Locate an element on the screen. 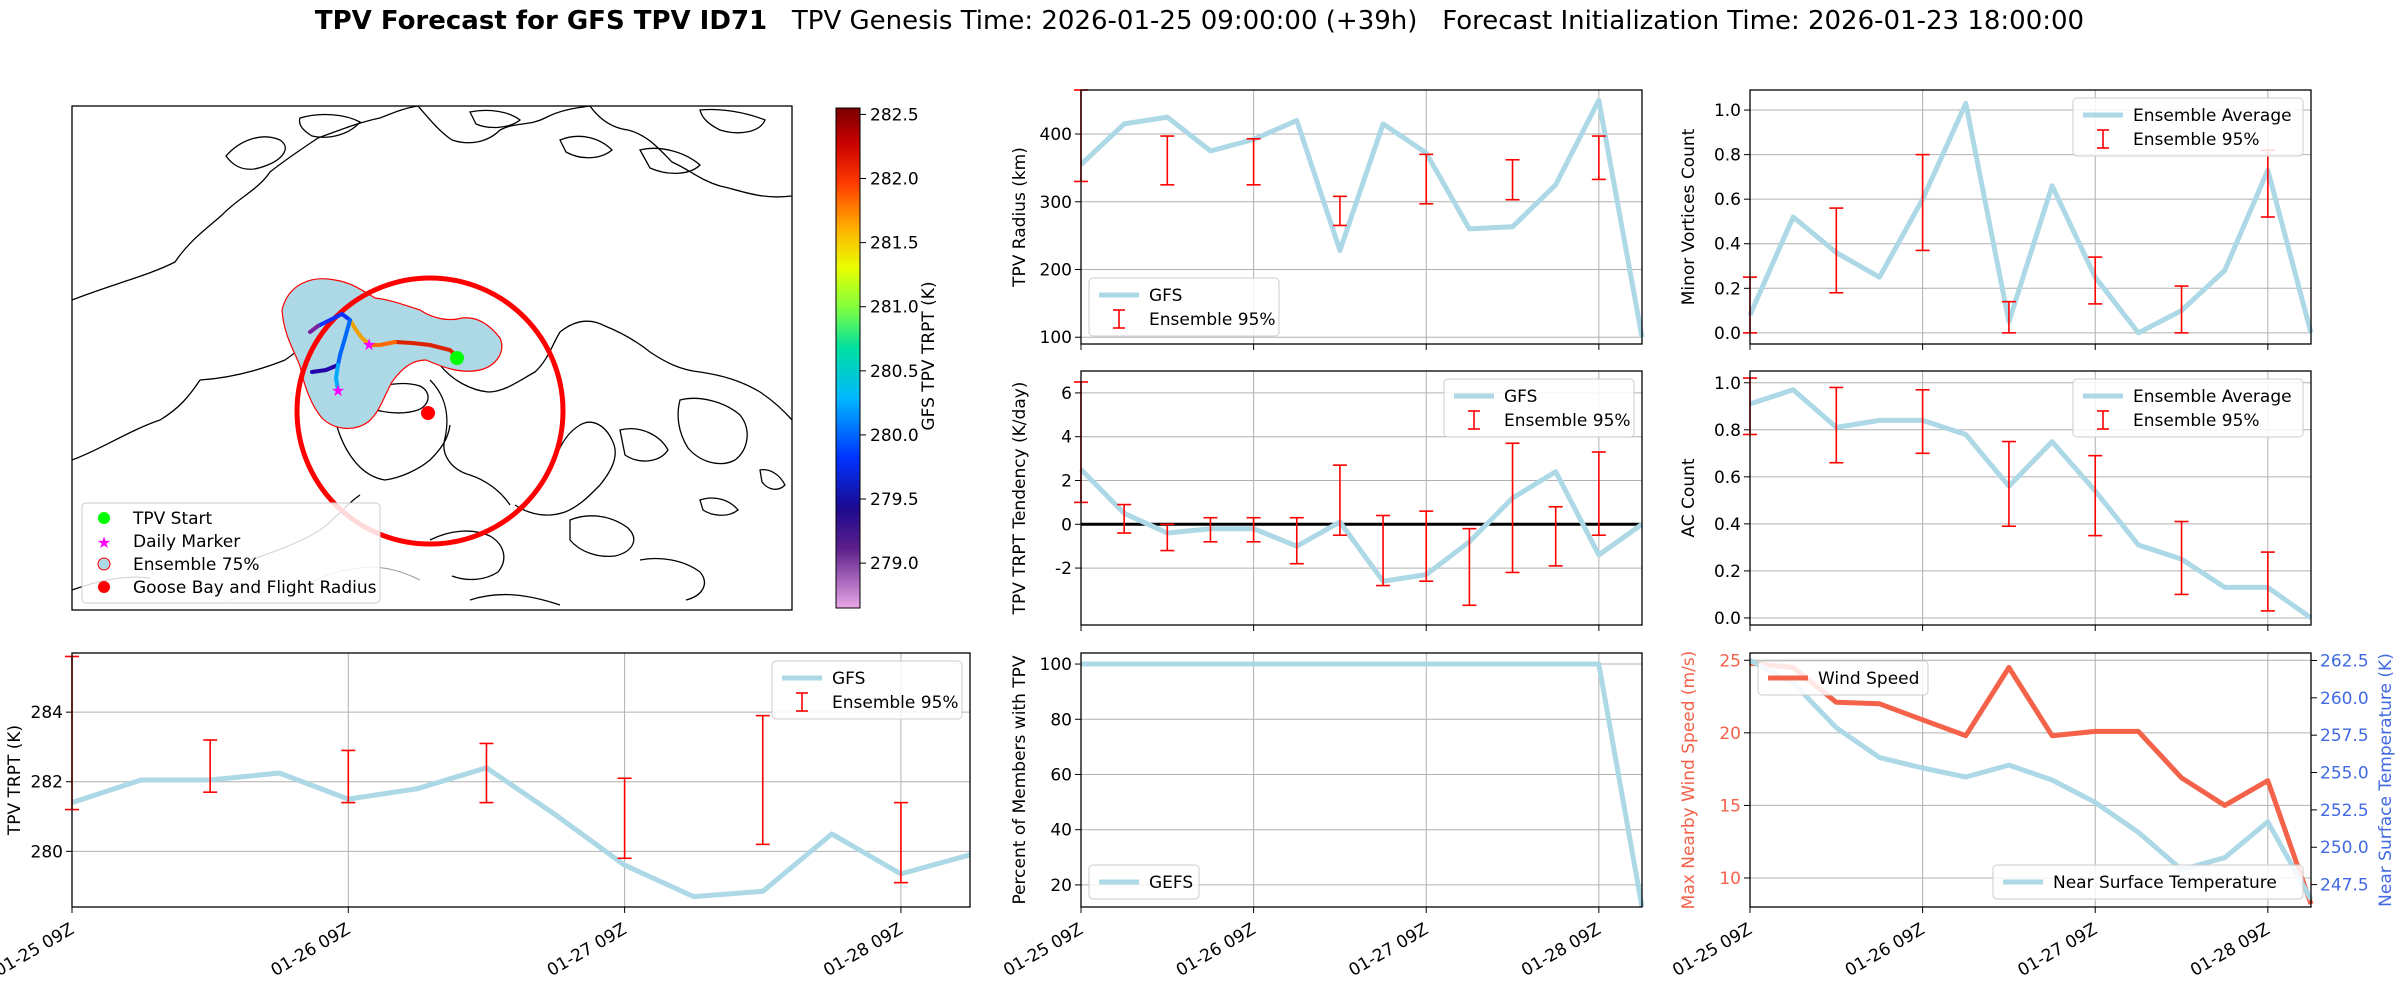  y-tick-label: 200 is located at coordinates (1056, 270).